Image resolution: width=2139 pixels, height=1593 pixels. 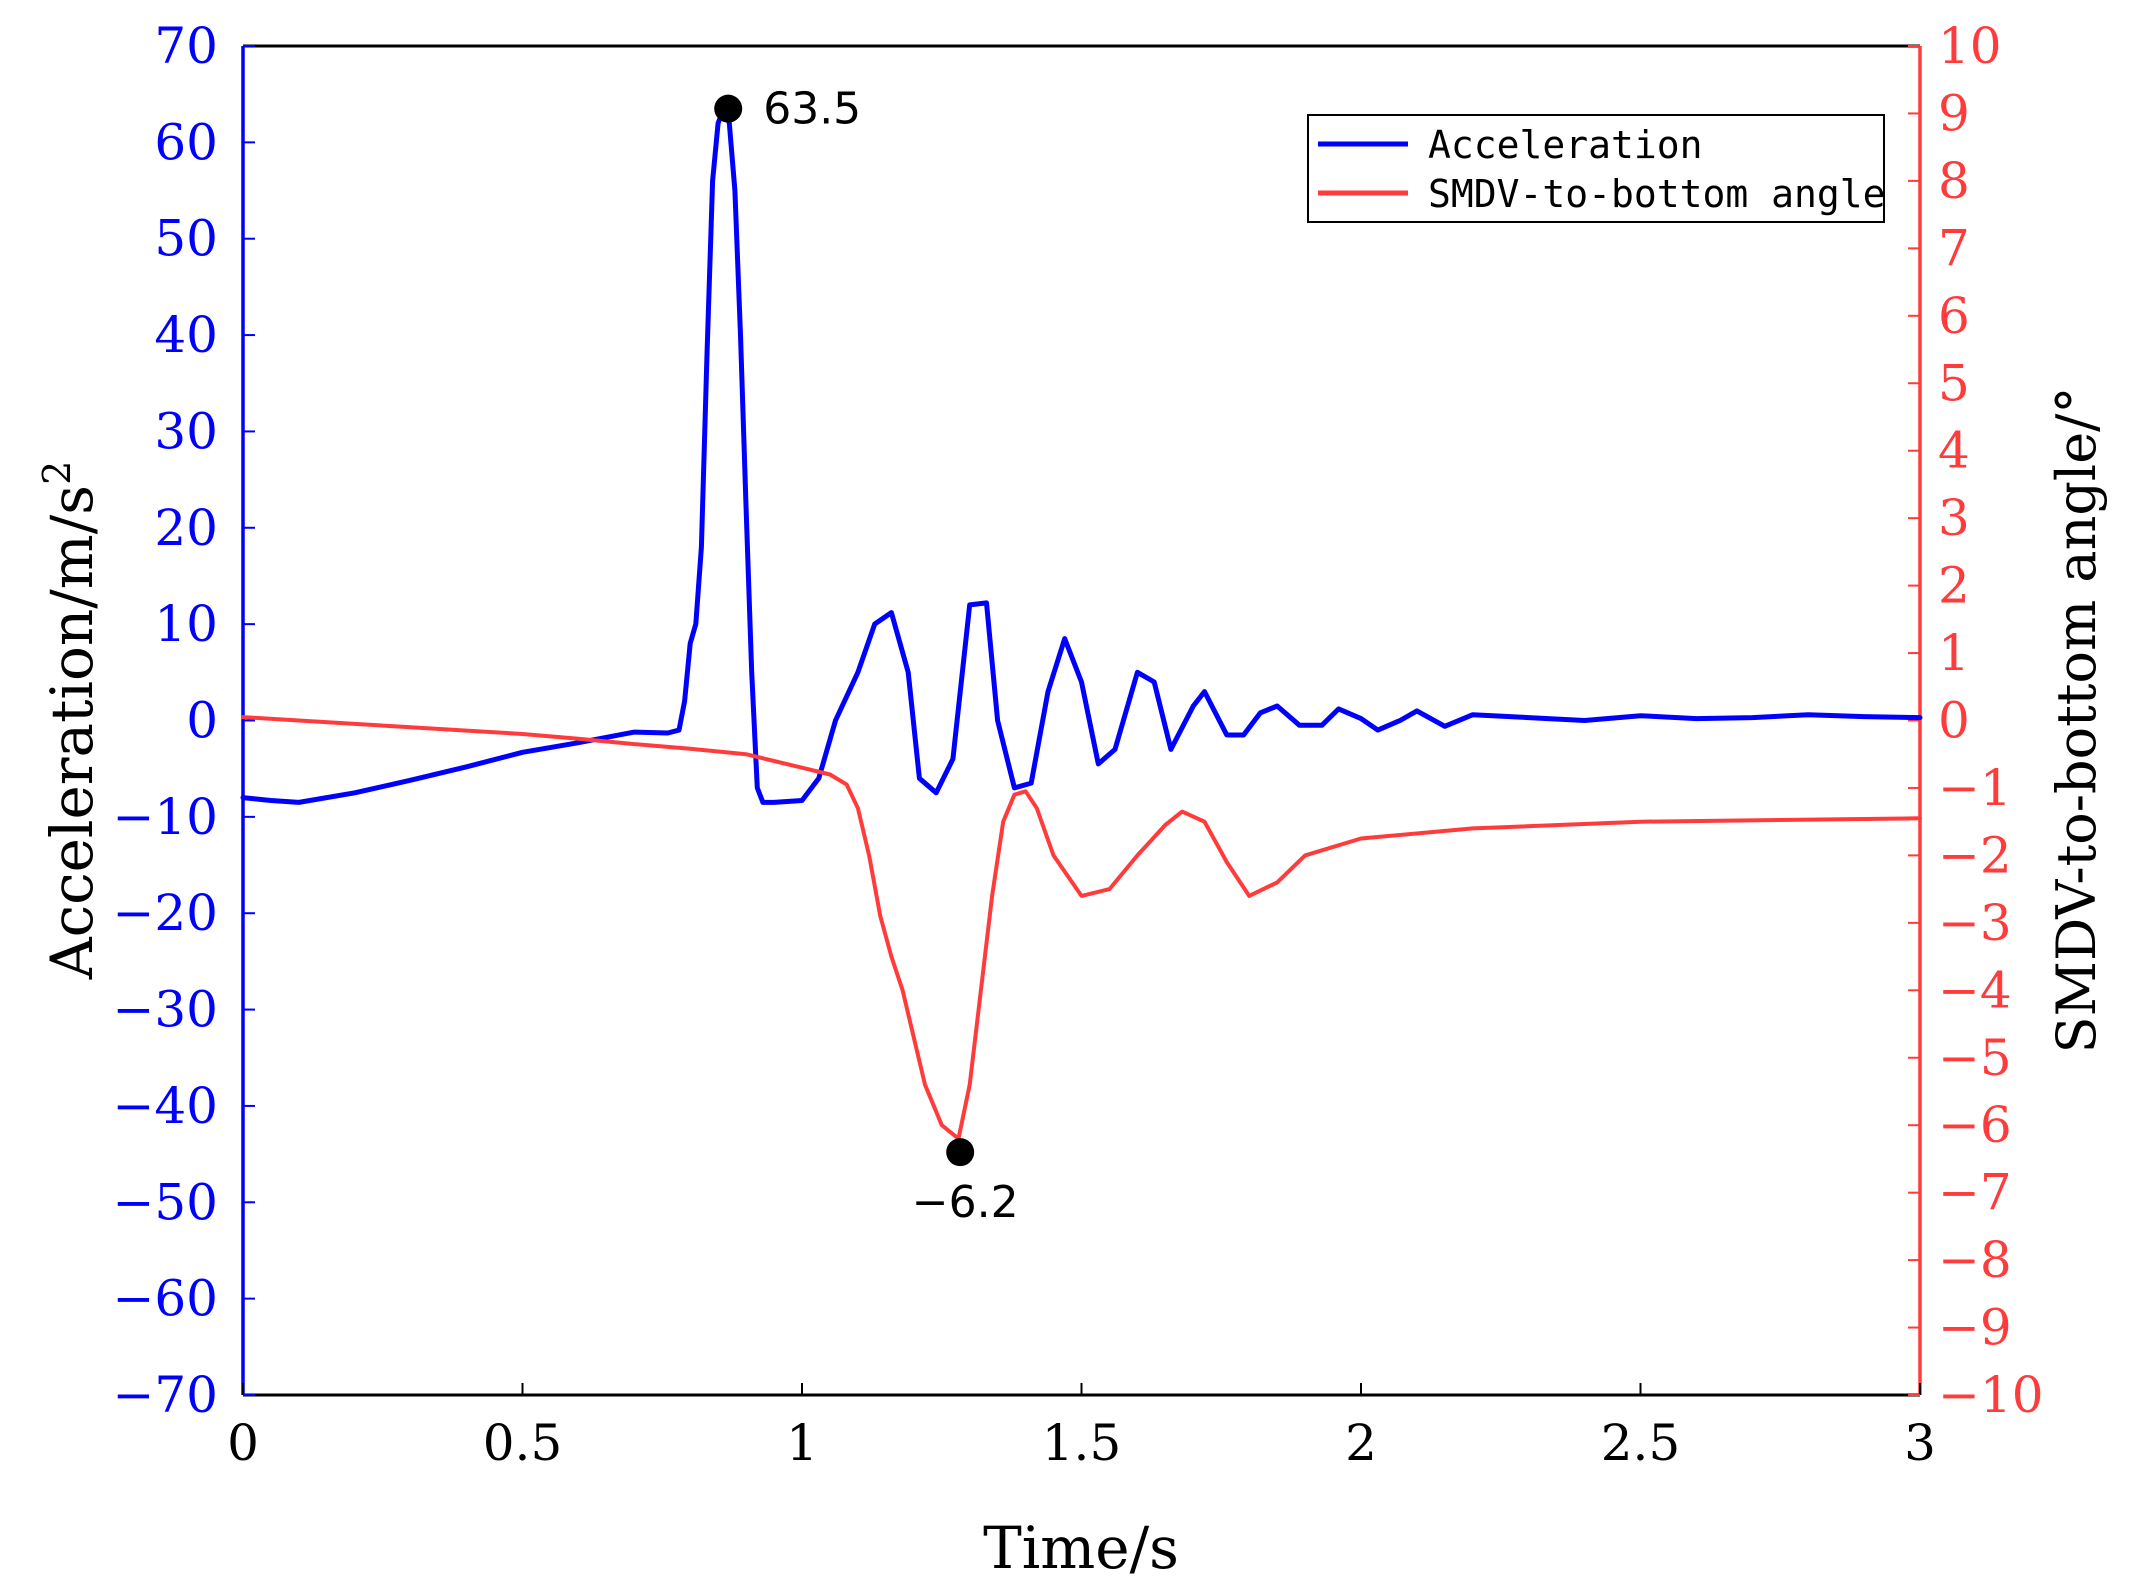 What do you see at coordinates (812, 109) in the screenshot?
I see `annotation-label: 63.5` at bounding box center [812, 109].